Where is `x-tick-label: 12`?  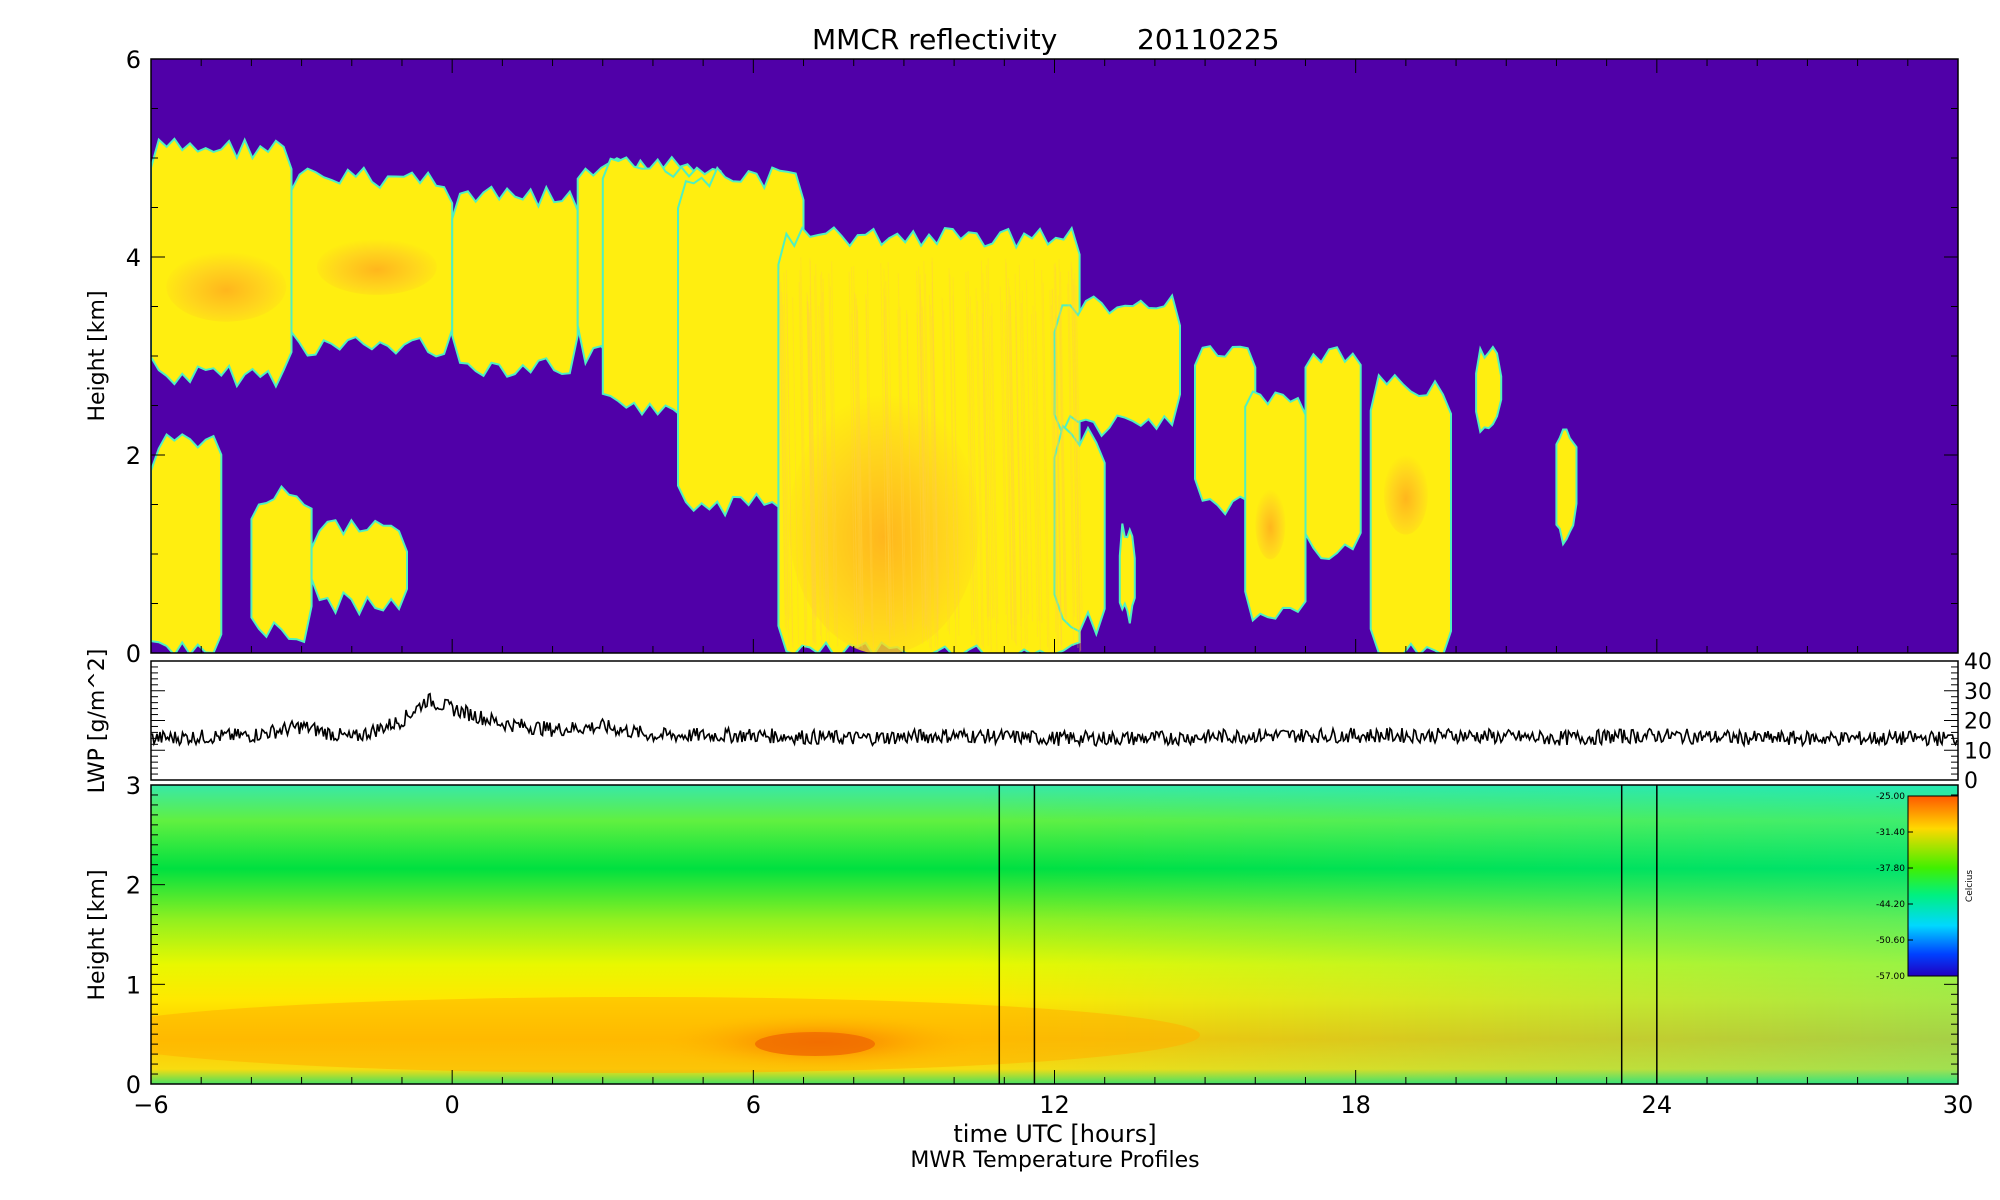
x-tick-label: 12 is located at coordinates (1054, 1105).